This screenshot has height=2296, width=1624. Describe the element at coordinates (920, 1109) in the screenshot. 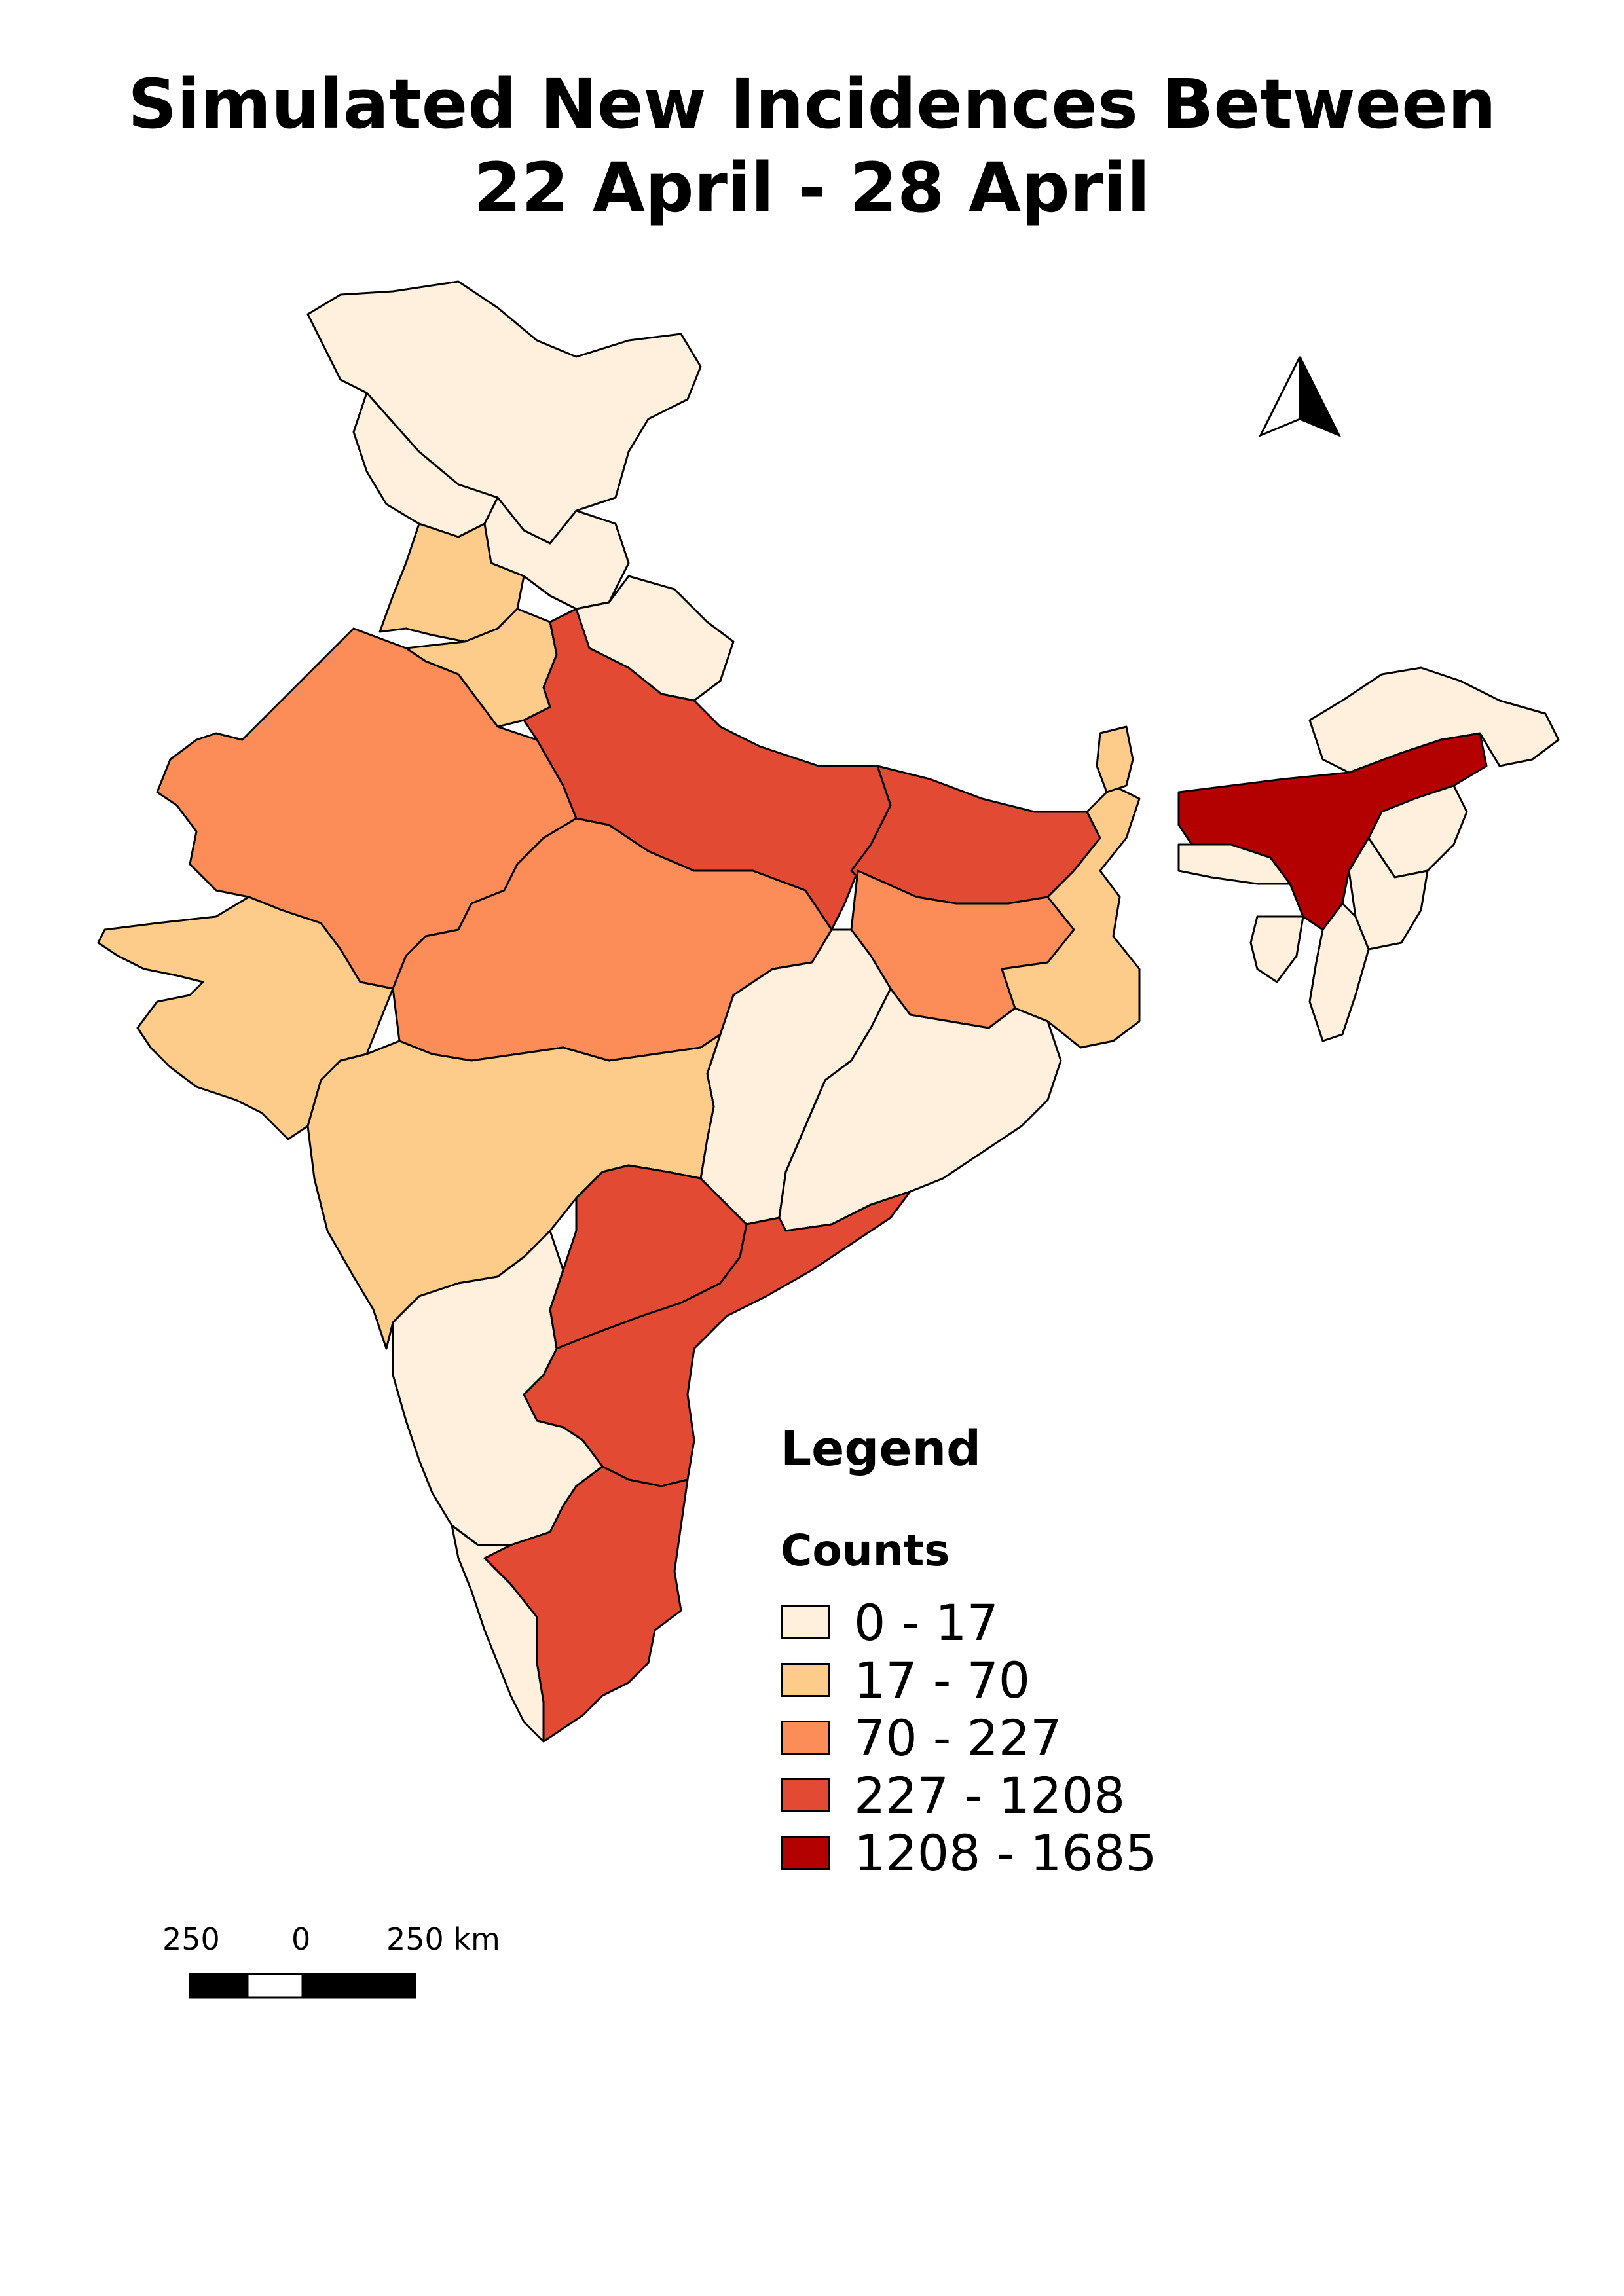

I see `region-odisha` at that location.